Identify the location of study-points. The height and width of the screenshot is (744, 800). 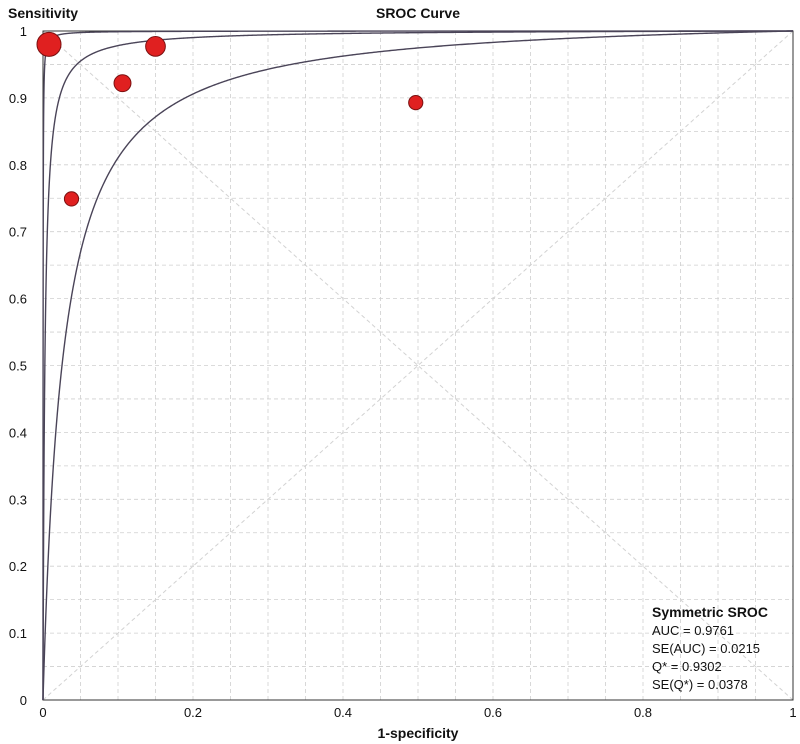
(230, 119).